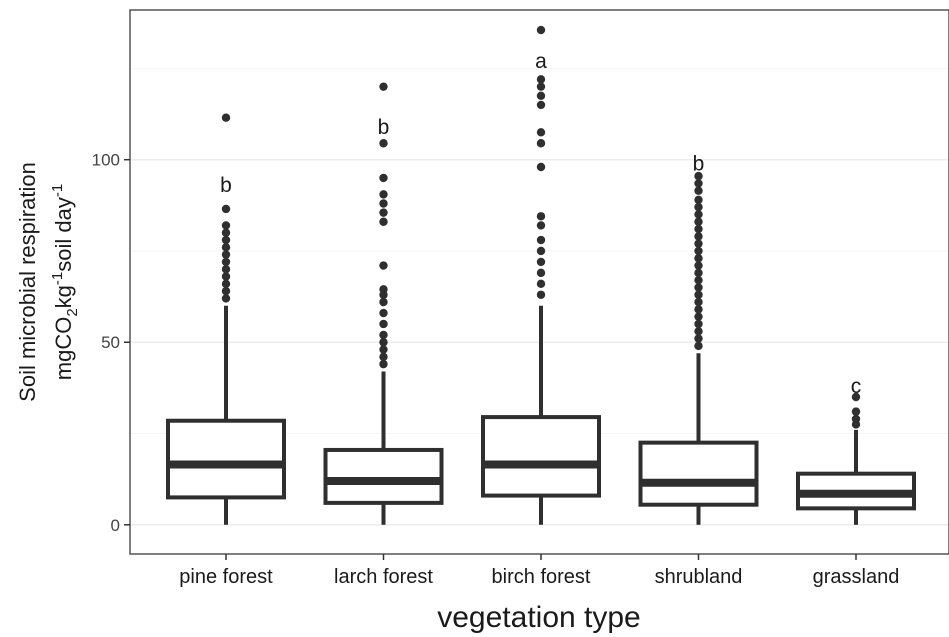  I want to click on x-tick-label: larch forest, so click(383, 577).